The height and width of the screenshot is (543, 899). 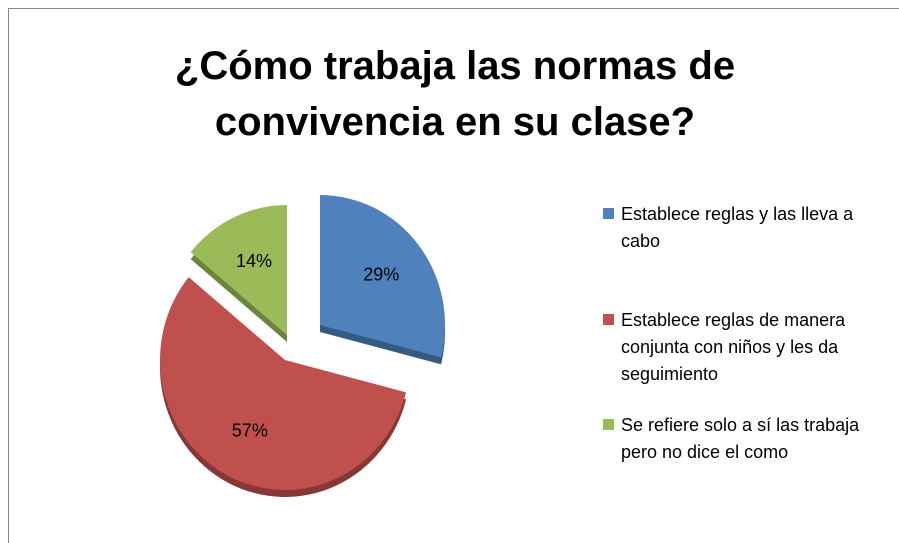 I want to click on data-label: 57%, so click(x=250, y=431).